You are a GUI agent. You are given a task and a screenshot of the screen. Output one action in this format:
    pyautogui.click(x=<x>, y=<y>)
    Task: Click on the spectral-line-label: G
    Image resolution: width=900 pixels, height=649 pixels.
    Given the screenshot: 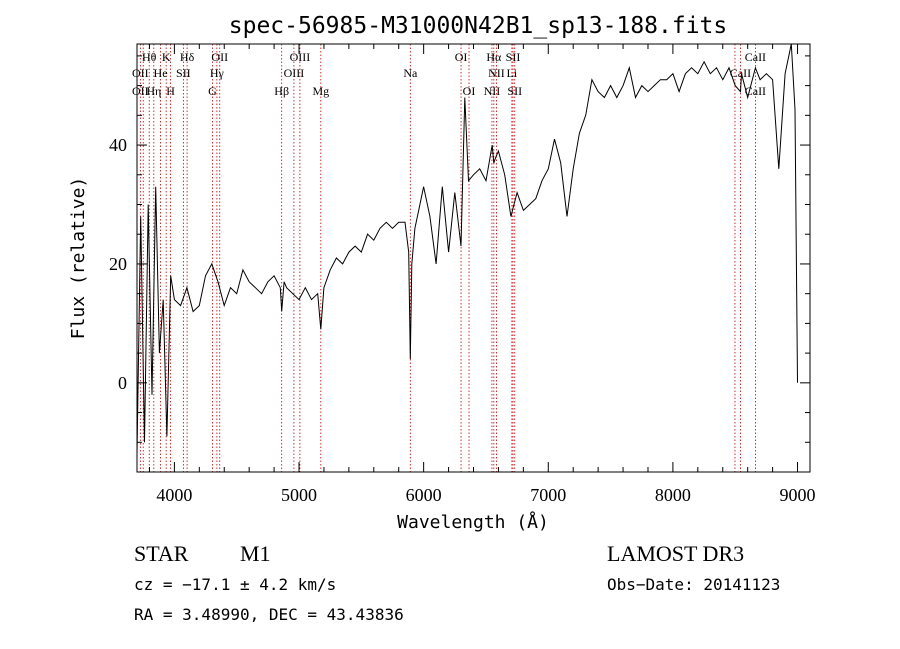 What is the action you would take?
    pyautogui.click(x=212, y=91)
    